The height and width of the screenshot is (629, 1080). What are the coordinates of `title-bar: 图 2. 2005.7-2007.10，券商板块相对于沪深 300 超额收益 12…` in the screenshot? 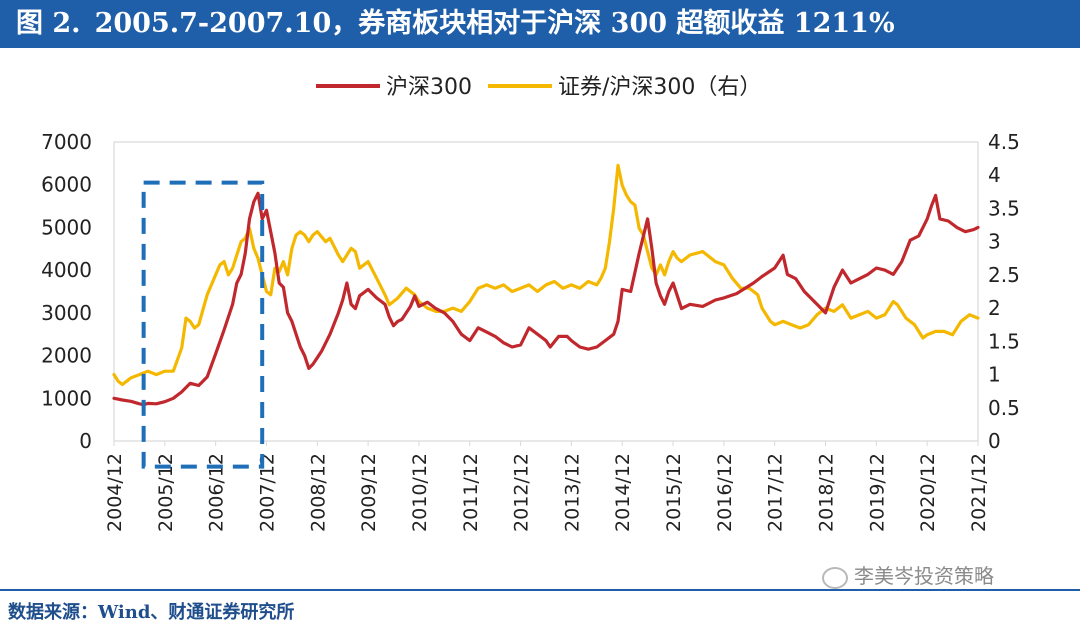 It's located at (540, 24).